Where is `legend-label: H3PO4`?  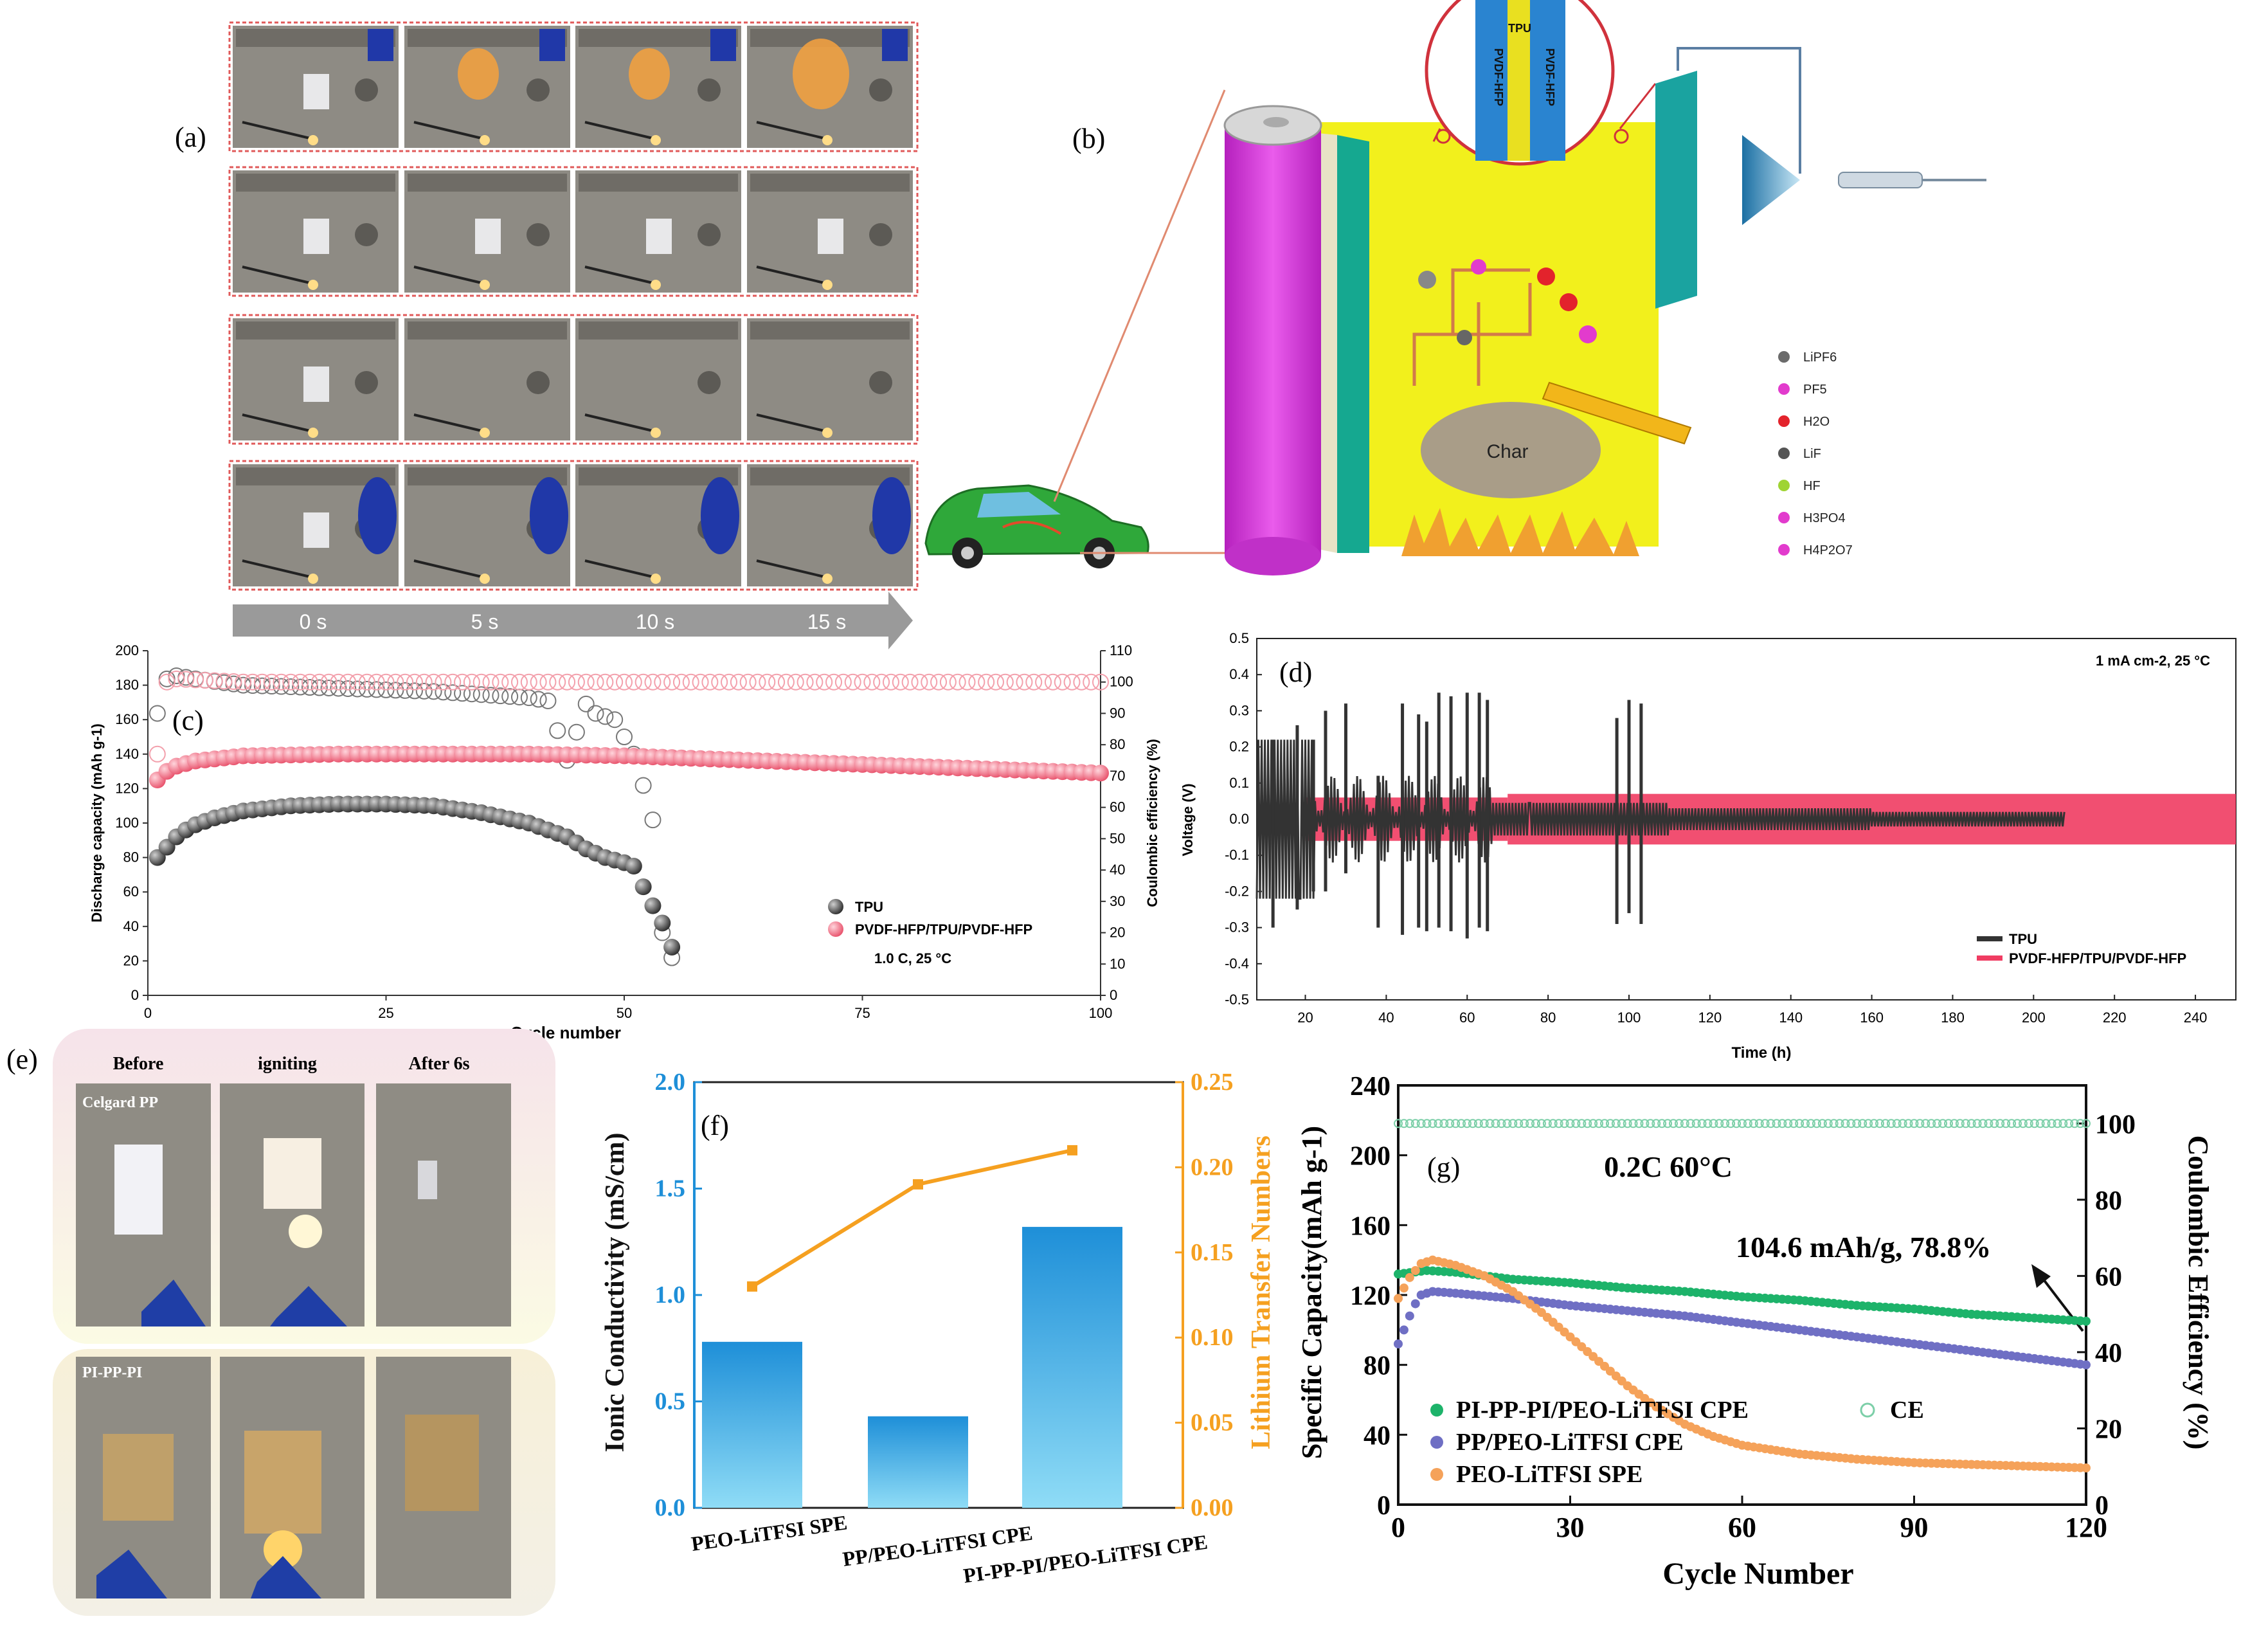 legend-label: H3PO4 is located at coordinates (1825, 518).